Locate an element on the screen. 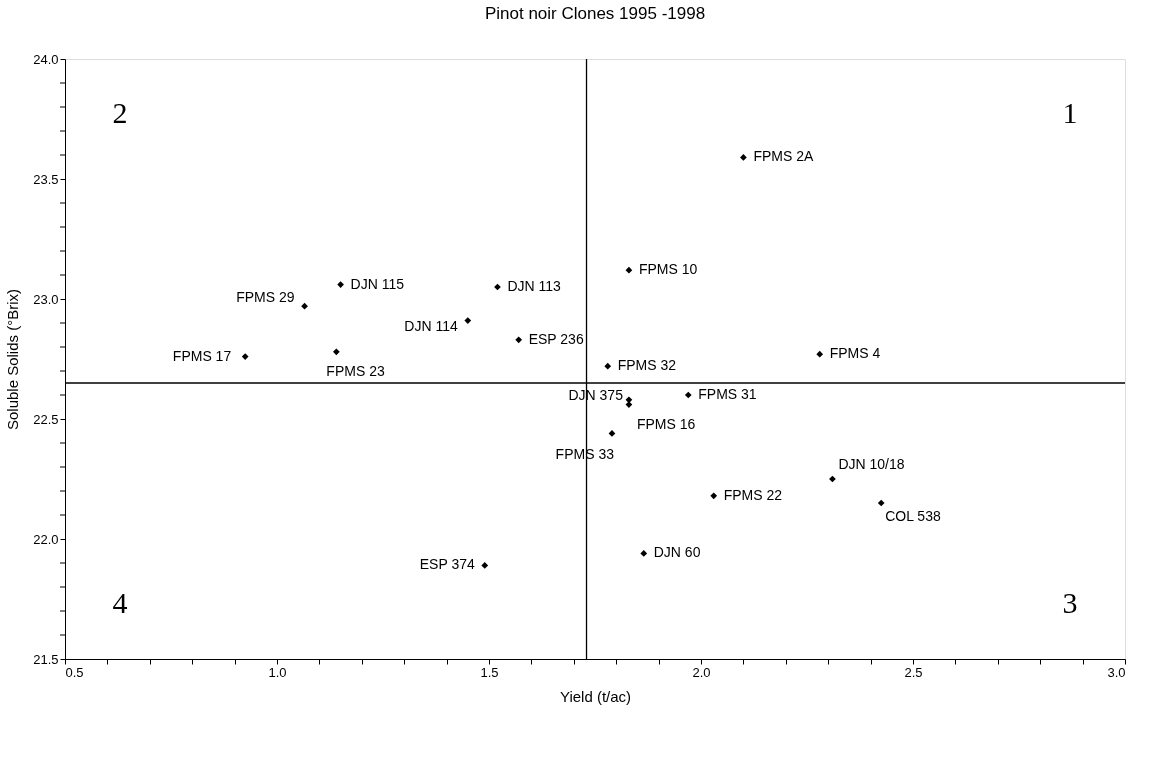  series-label: FPMS 23 is located at coordinates (355, 370).